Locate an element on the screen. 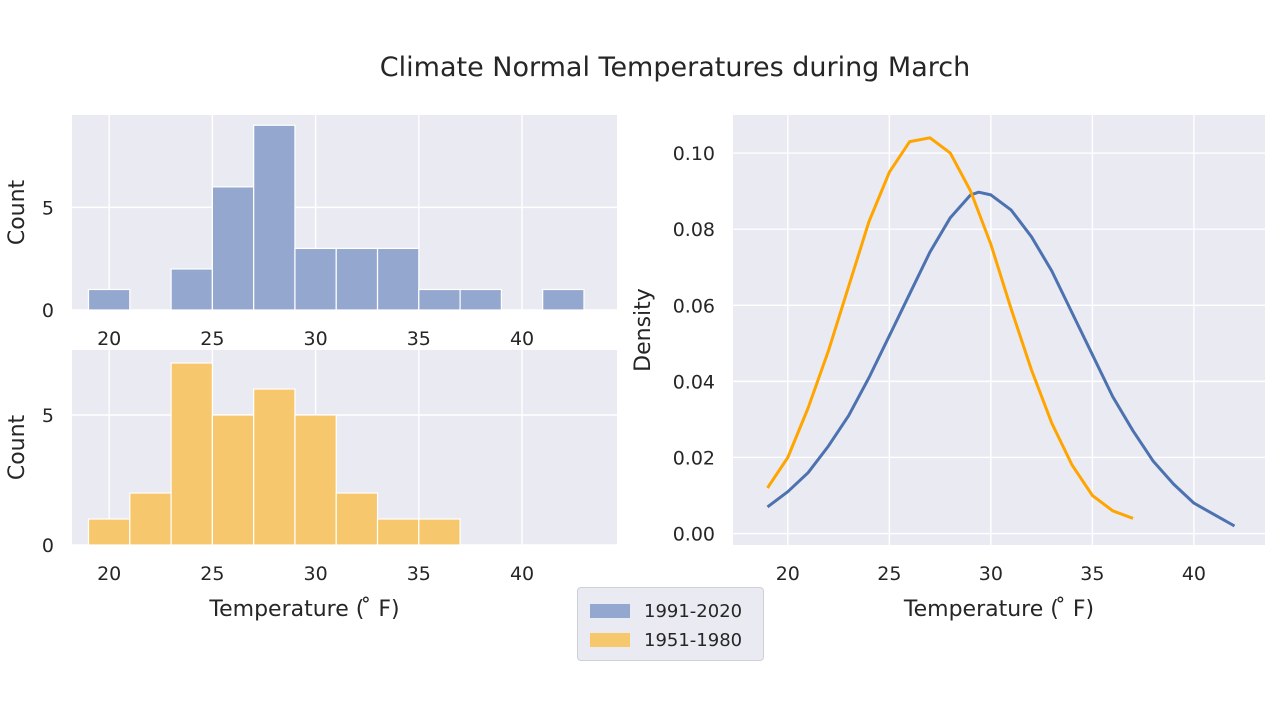 The height and width of the screenshot is (720, 1280). y-tick-label: 0.00 is located at coordinates (694, 535).